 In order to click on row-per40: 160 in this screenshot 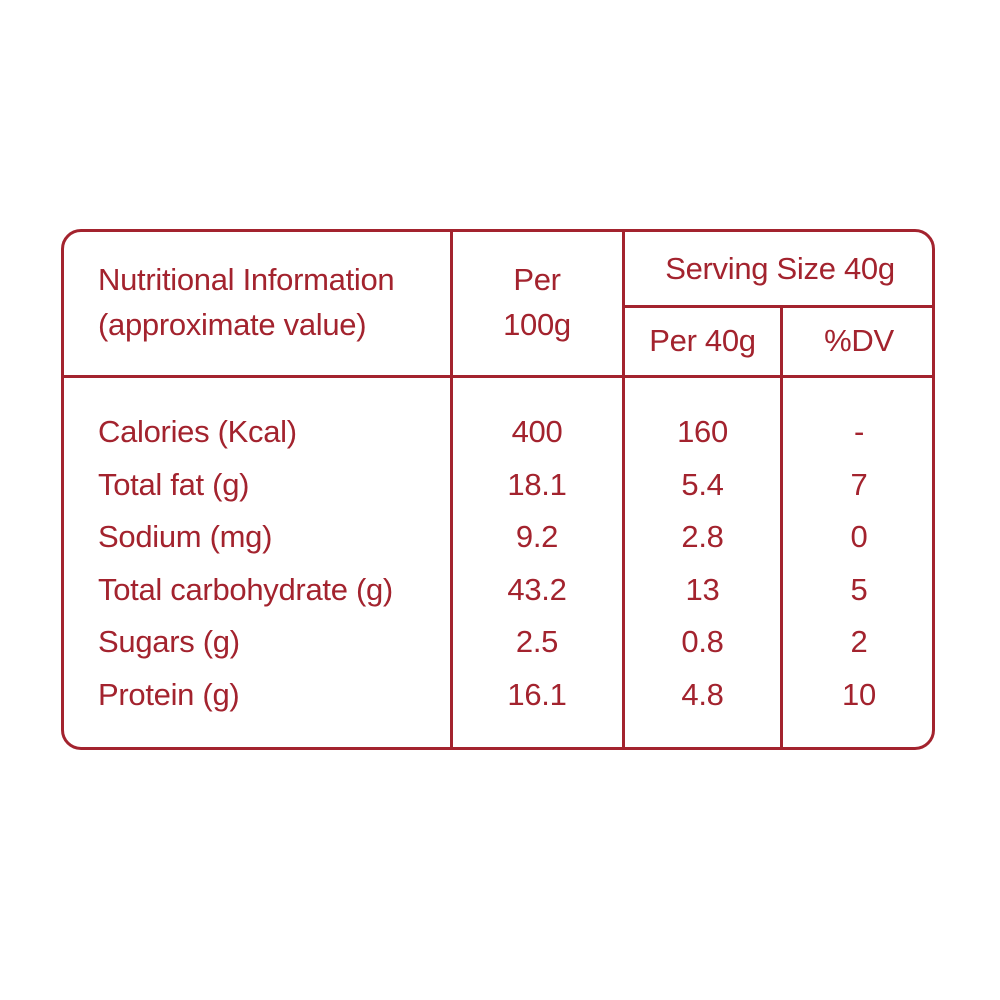, I will do `click(702, 431)`.